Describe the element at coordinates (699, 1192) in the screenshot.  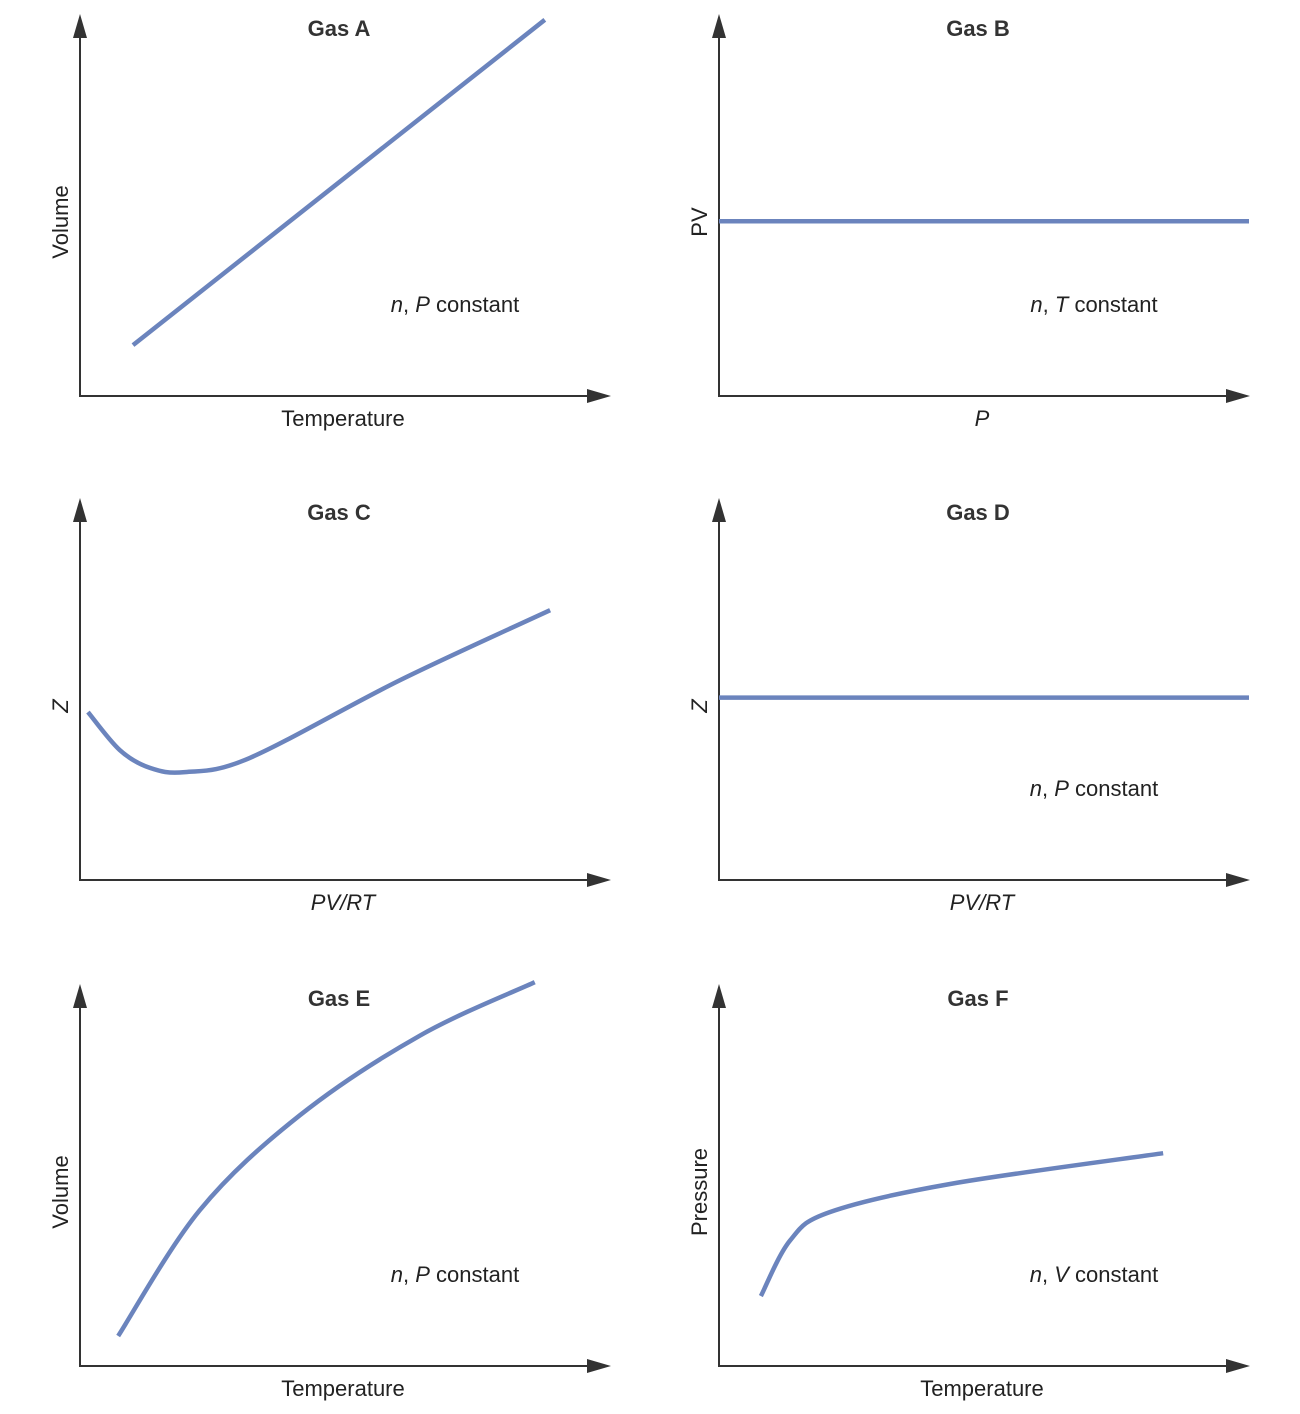
I see `y-axis-label: Pressure` at that location.